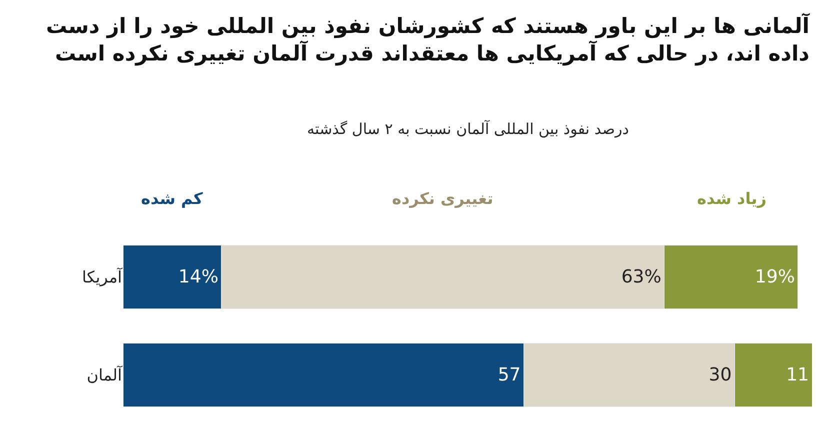 The height and width of the screenshot is (442, 840). What do you see at coordinates (509, 375) in the screenshot?
I see `data-label: 57` at bounding box center [509, 375].